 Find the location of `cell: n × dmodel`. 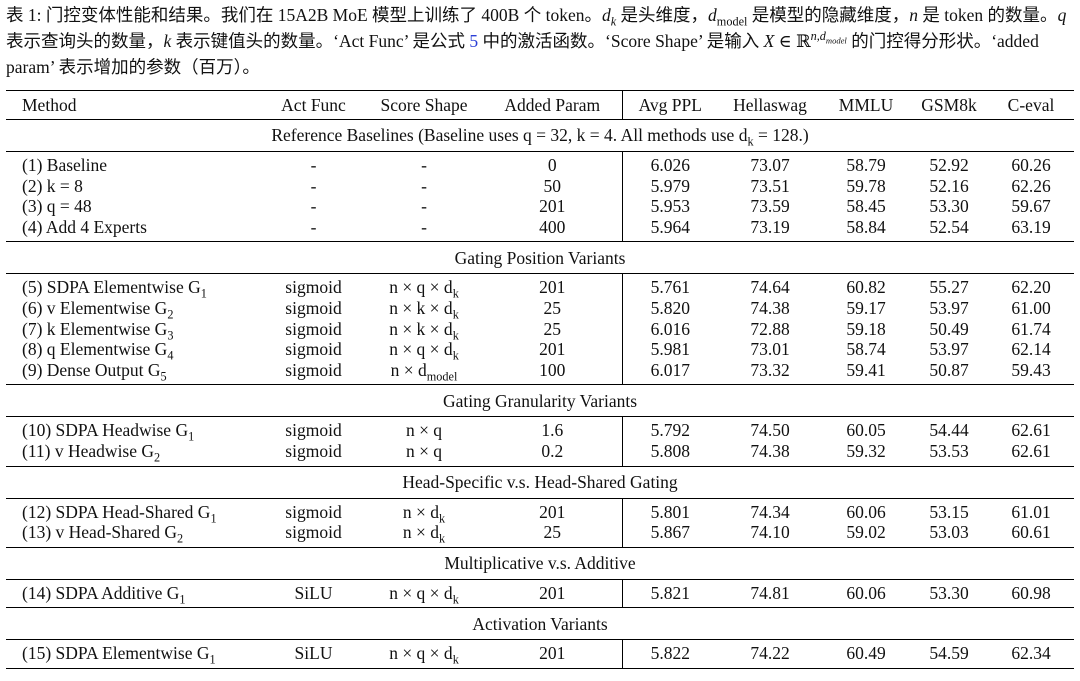

cell: n × dmodel is located at coordinates (424, 372).